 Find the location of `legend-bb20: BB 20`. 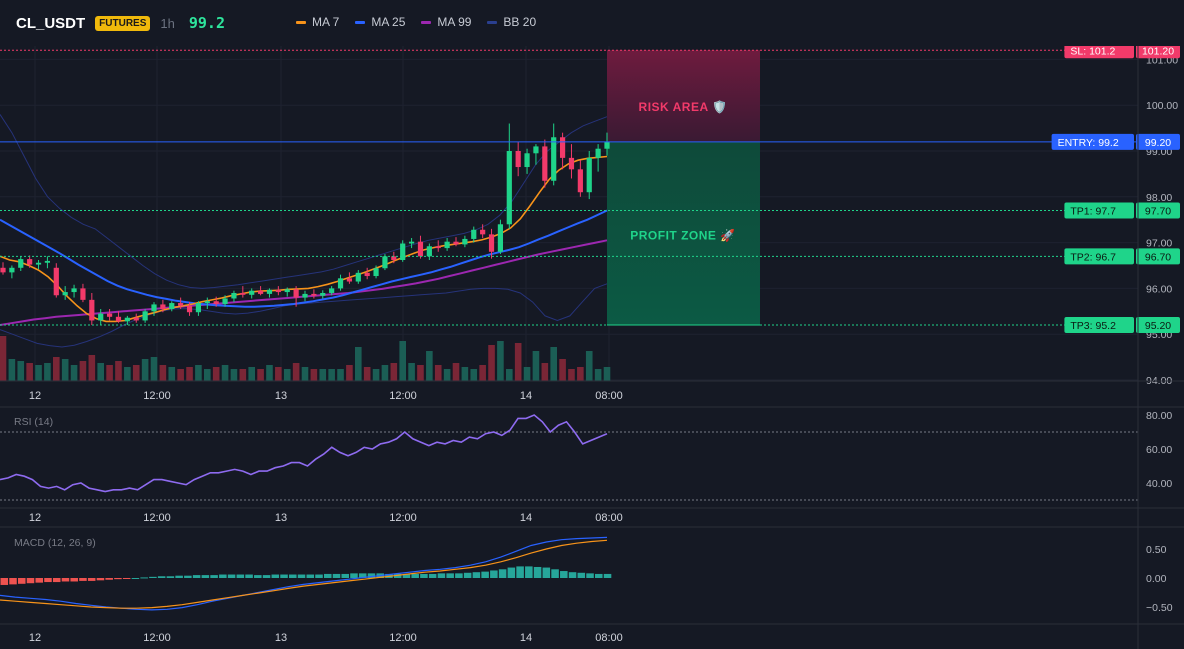

legend-bb20: BB 20 is located at coordinates (511, 22).